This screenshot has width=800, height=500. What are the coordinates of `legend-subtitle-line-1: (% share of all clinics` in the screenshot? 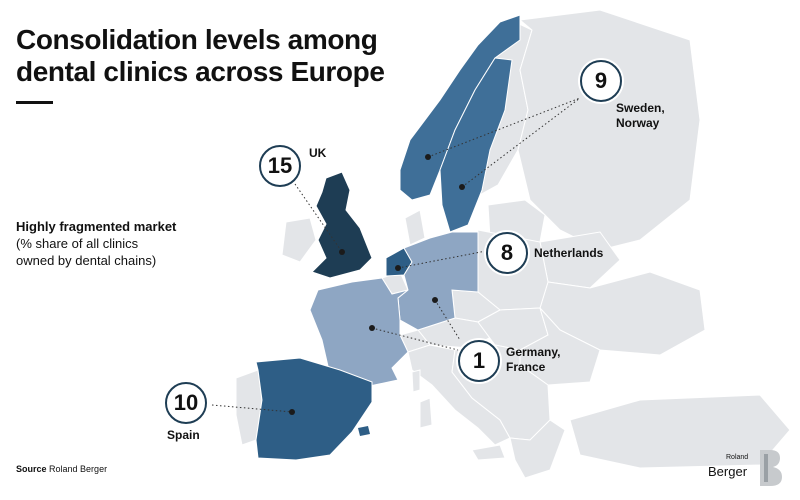 It's located at (77, 243).